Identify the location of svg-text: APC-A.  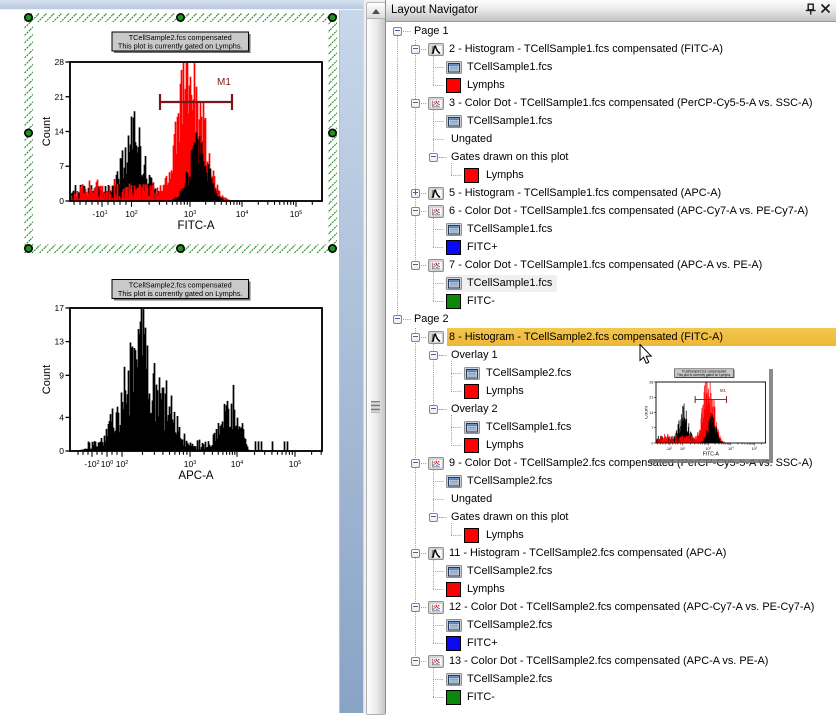
(195, 476).